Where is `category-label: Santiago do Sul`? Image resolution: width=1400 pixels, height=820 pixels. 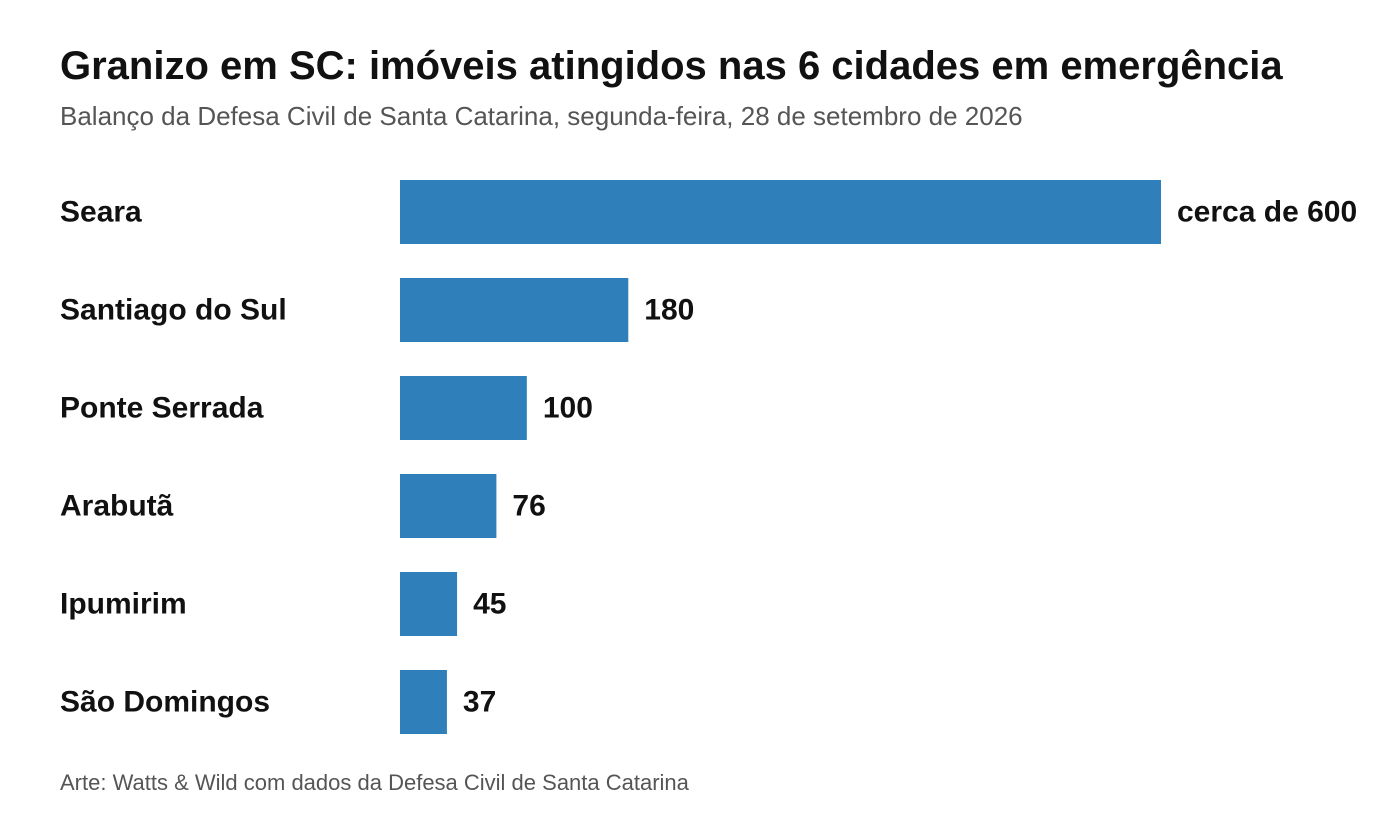 category-label: Santiago do Sul is located at coordinates (173, 310).